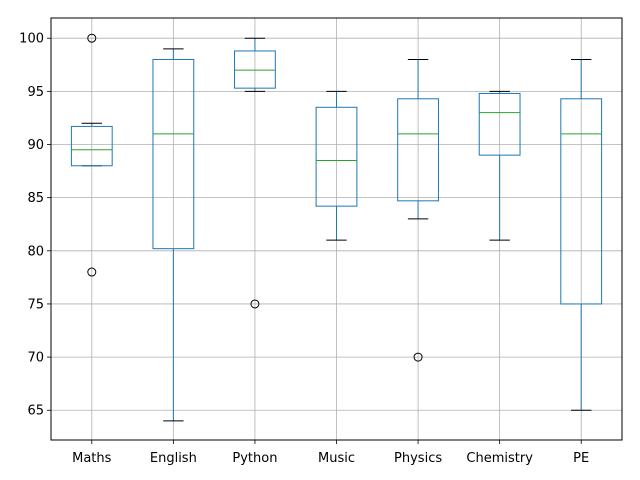  What do you see at coordinates (35, 92) in the screenshot?
I see `y-tick-label: 95` at bounding box center [35, 92].